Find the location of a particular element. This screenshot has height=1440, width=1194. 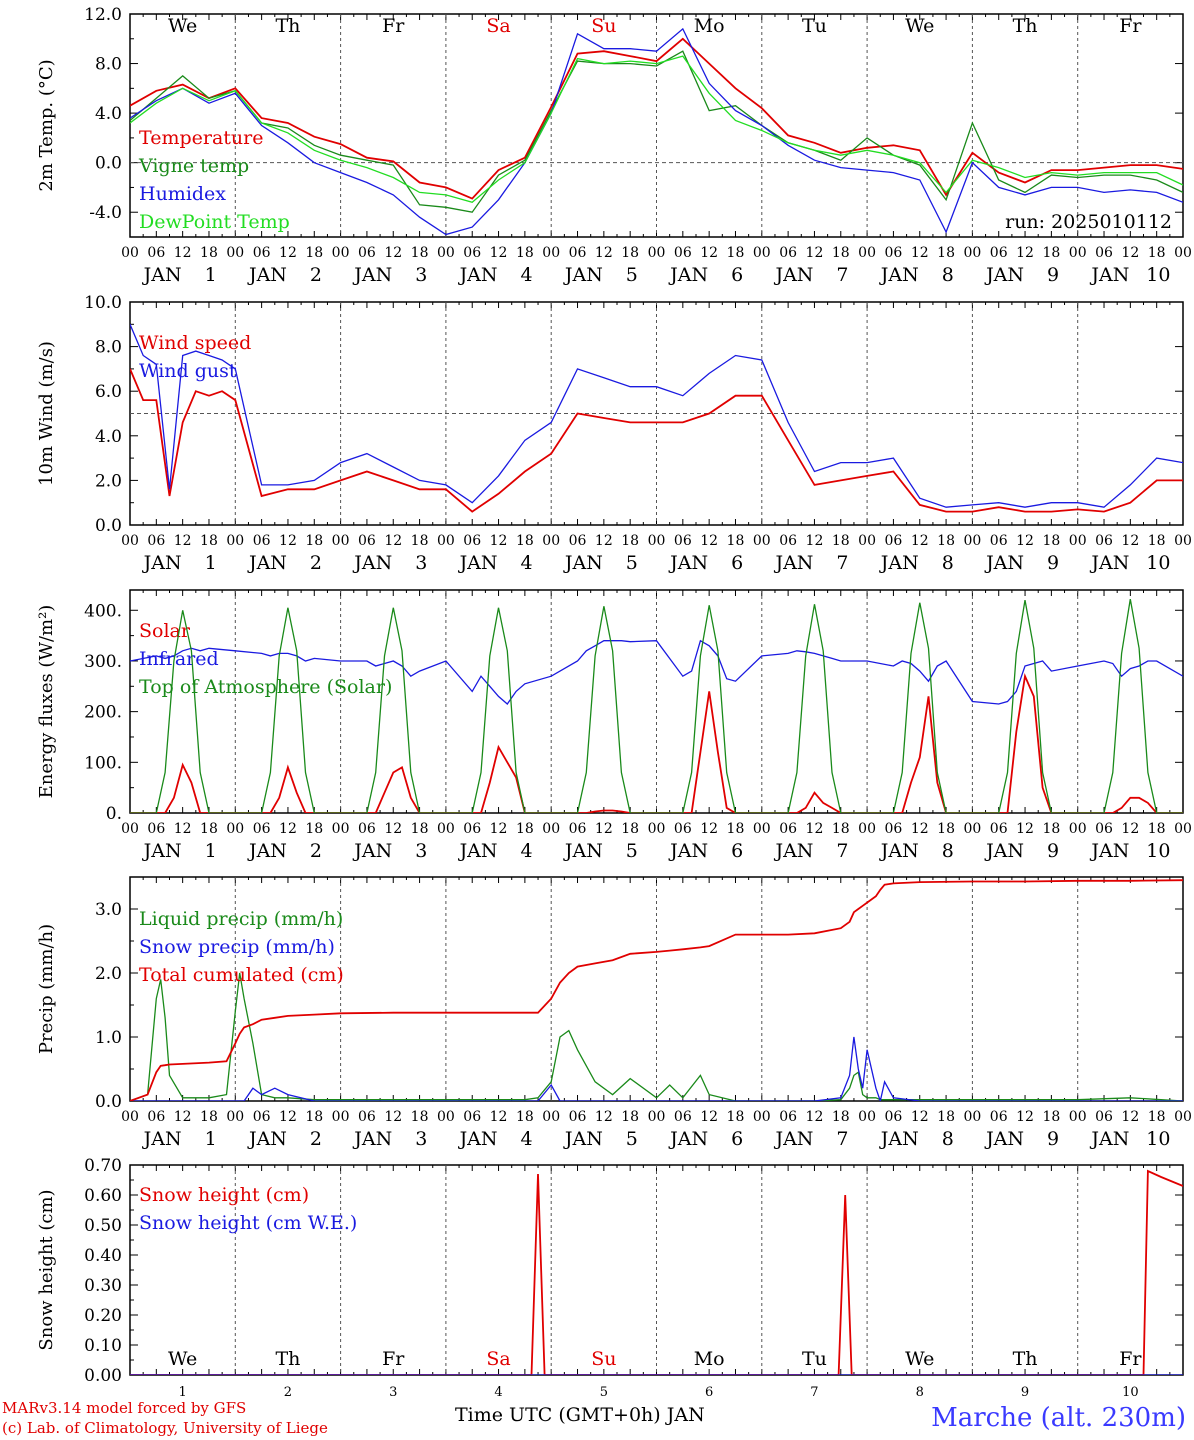

y-tick-label: 12.0 is located at coordinates (103, 15).